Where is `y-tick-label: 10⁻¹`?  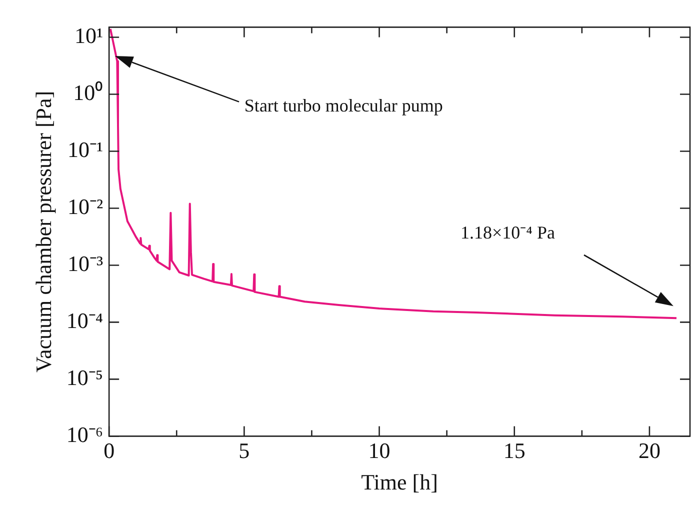 y-tick-label: 10⁻¹ is located at coordinates (85, 149).